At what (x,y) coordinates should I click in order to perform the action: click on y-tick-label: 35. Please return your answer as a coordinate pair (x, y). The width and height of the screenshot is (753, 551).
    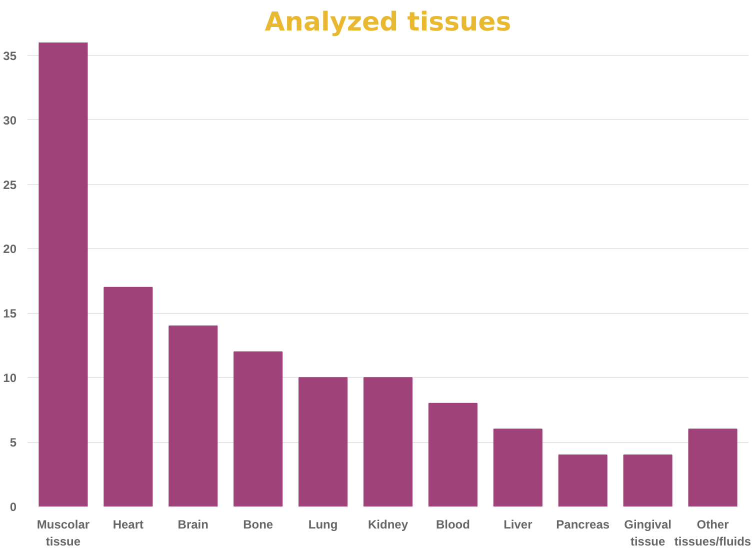
    Looking at the image, I should click on (10, 55).